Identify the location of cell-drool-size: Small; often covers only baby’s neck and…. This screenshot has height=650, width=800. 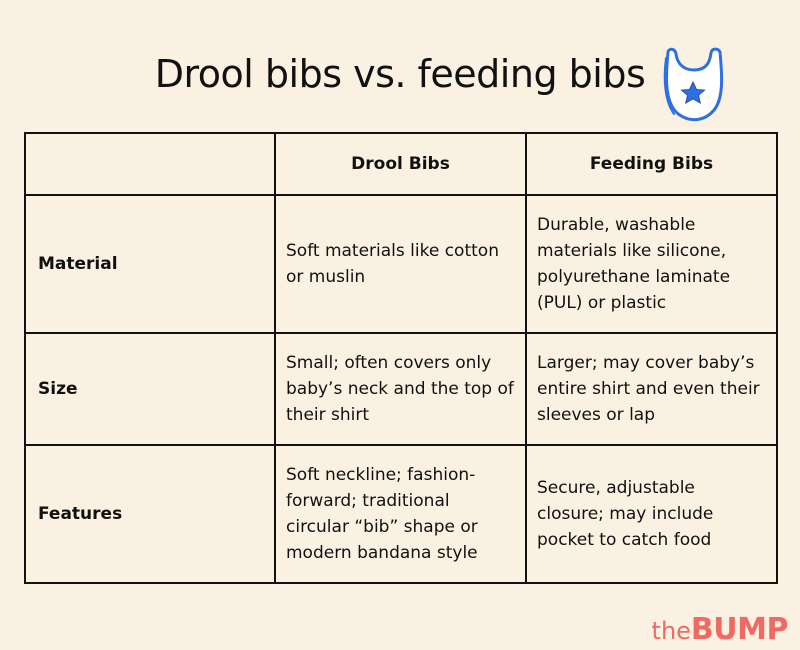
(400, 389).